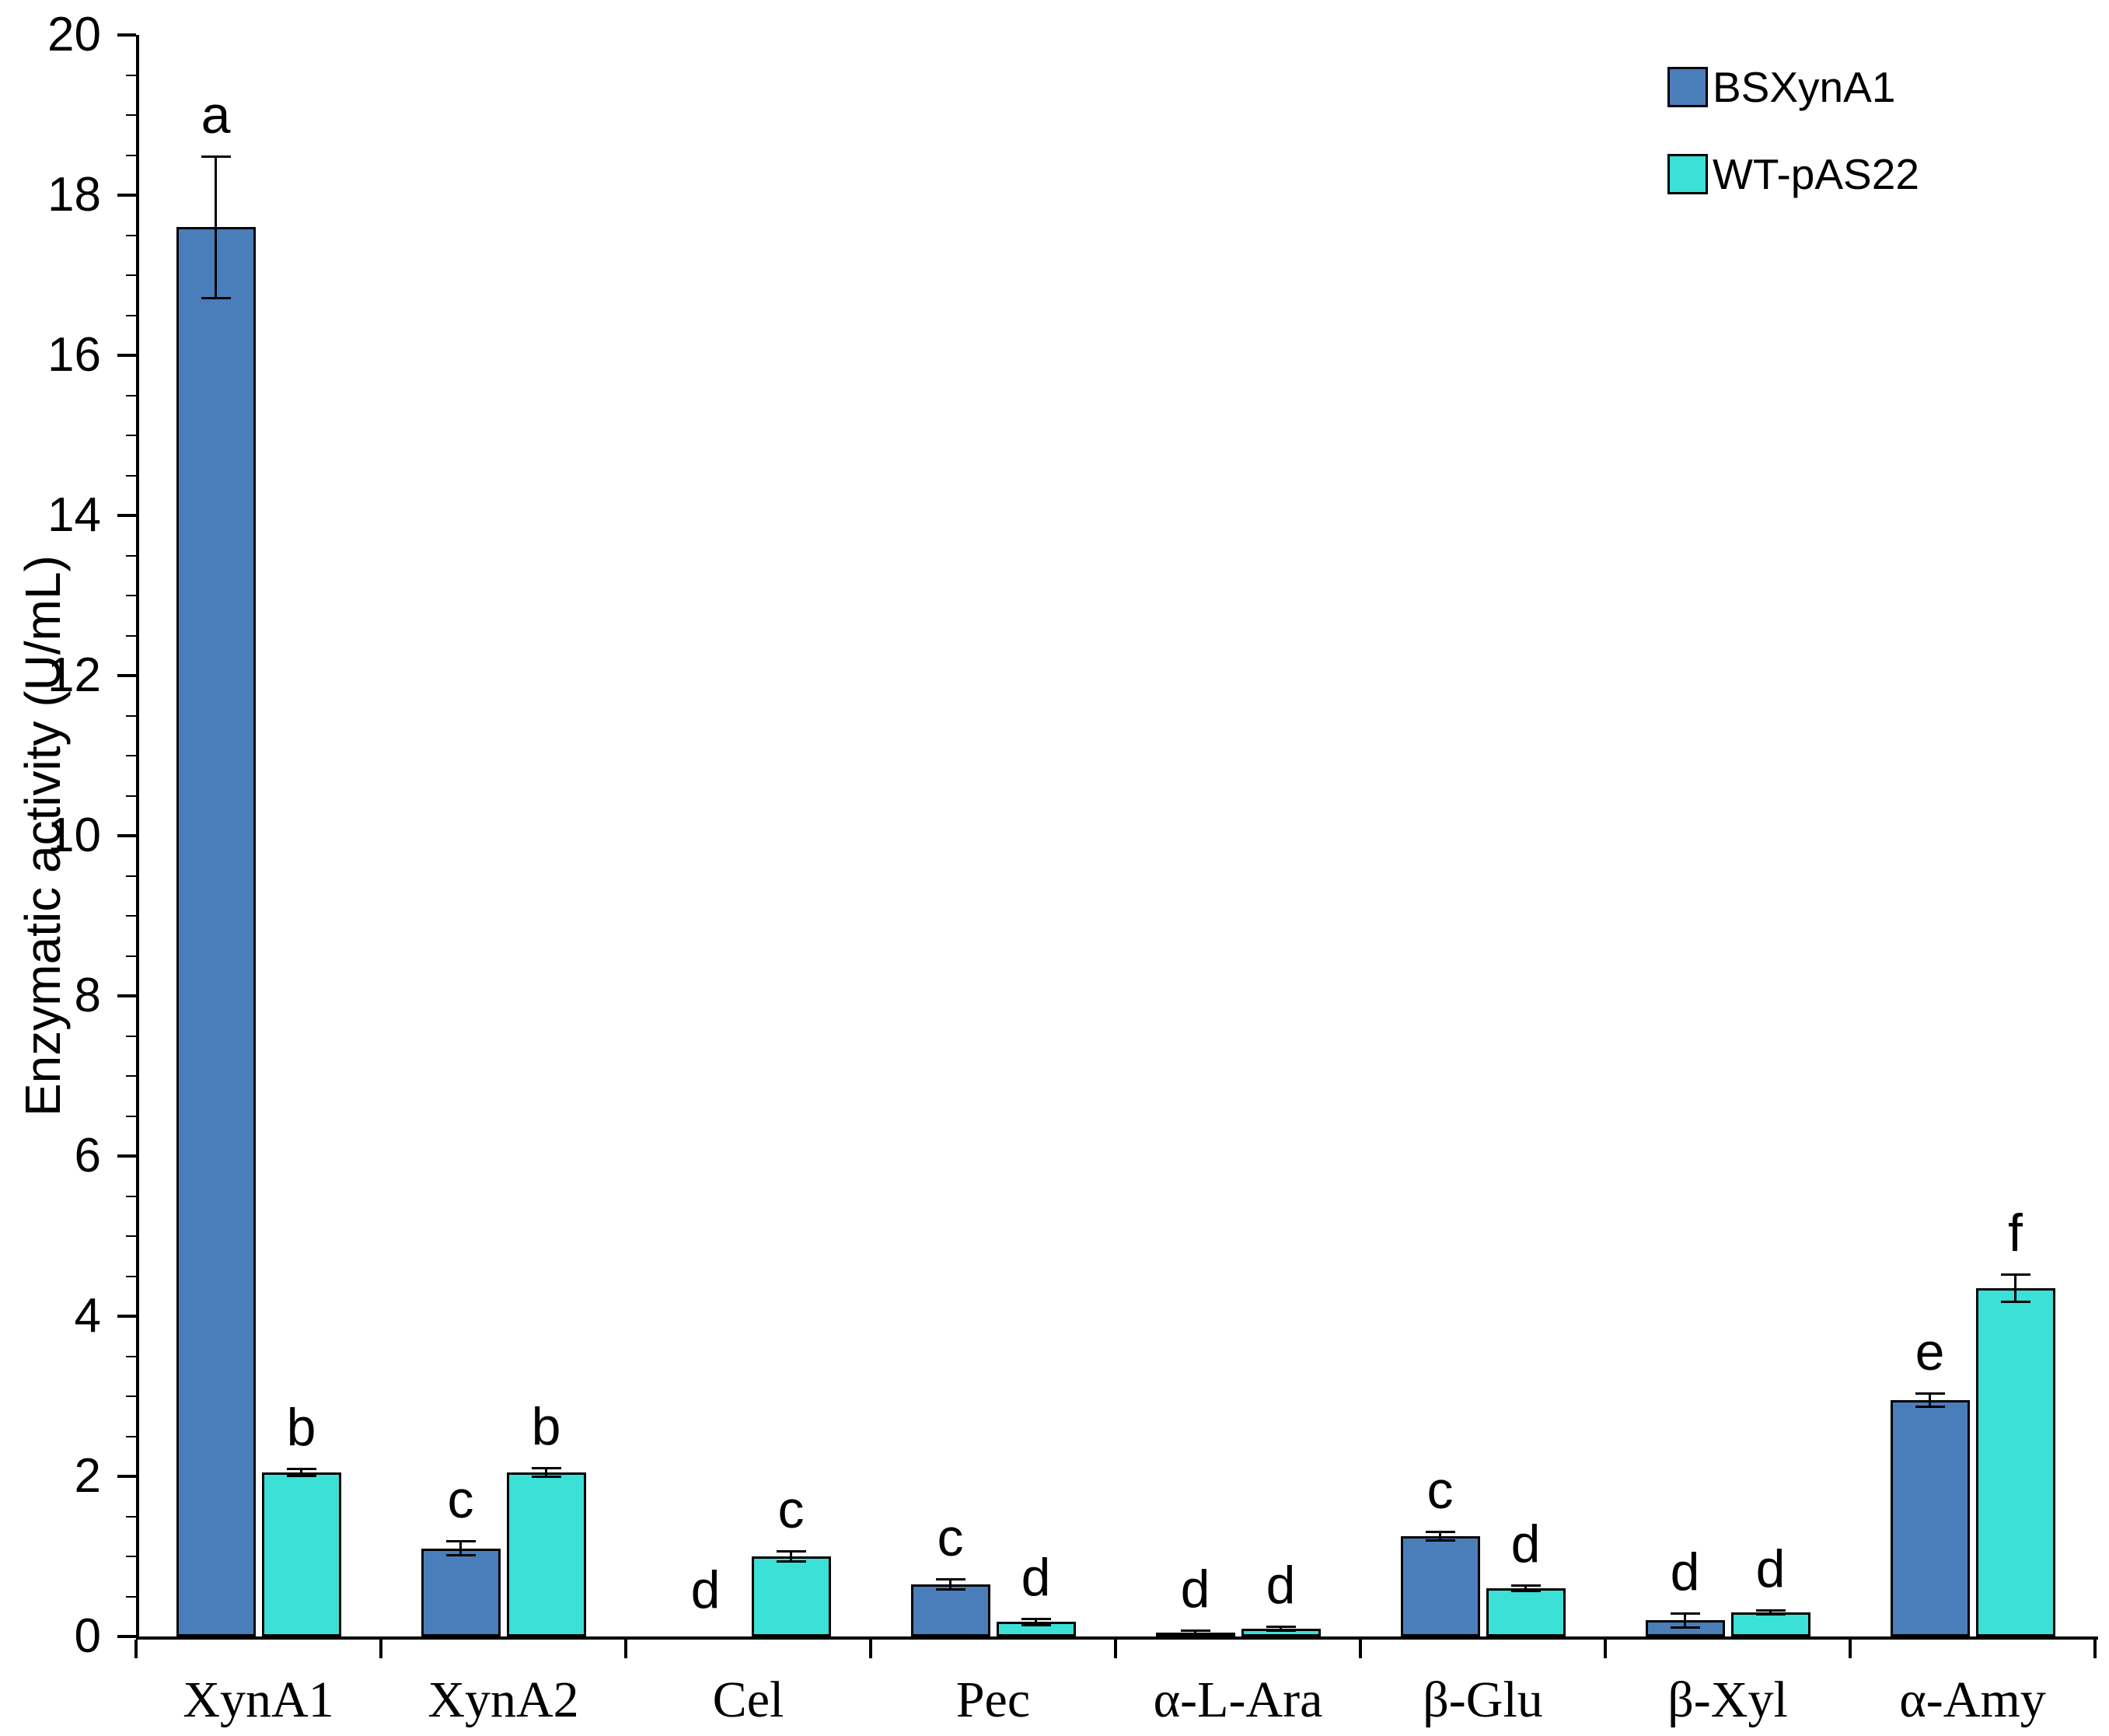 Image resolution: width=2109 pixels, height=1736 pixels. I want to click on significance-letter: a, so click(216, 115).